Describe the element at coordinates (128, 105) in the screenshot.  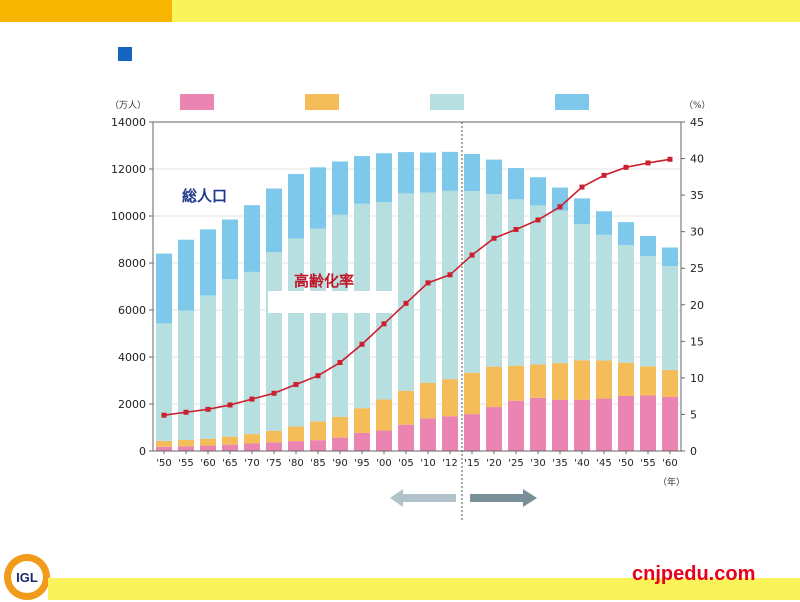
I see `left-axis-unit: （万人）` at that location.